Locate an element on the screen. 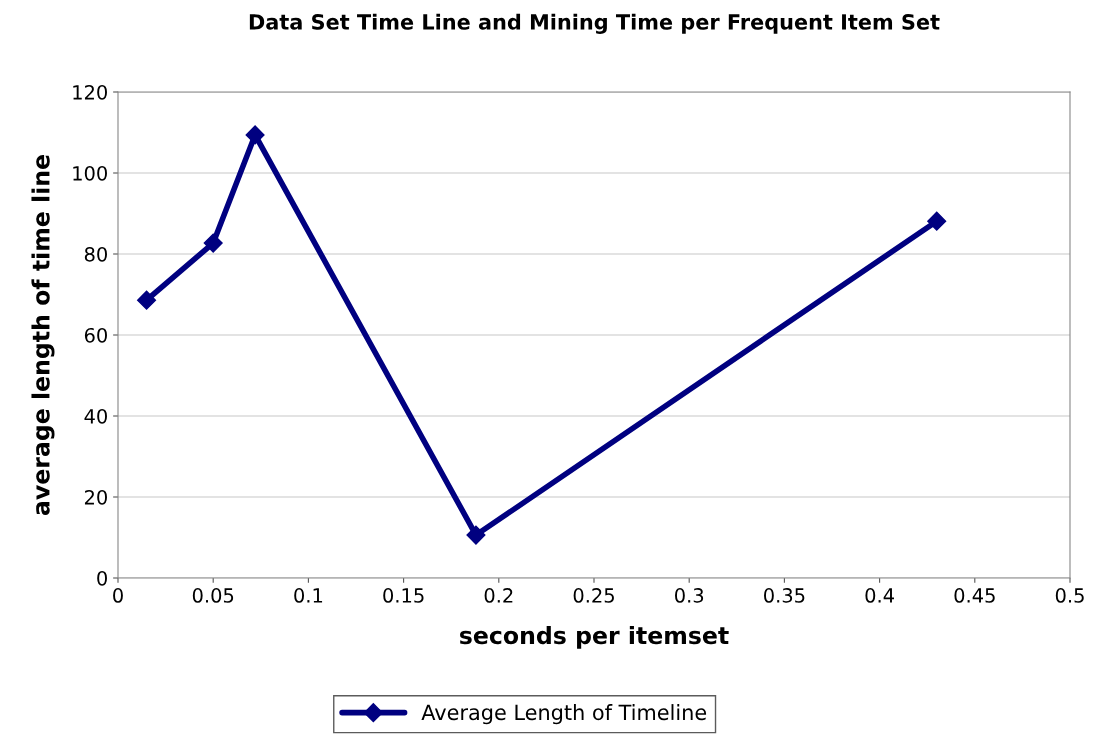 The image size is (1093, 743). chart-title: Data Set Time Line and Mining Time per Frequent Item Set is located at coordinates (594, 23).